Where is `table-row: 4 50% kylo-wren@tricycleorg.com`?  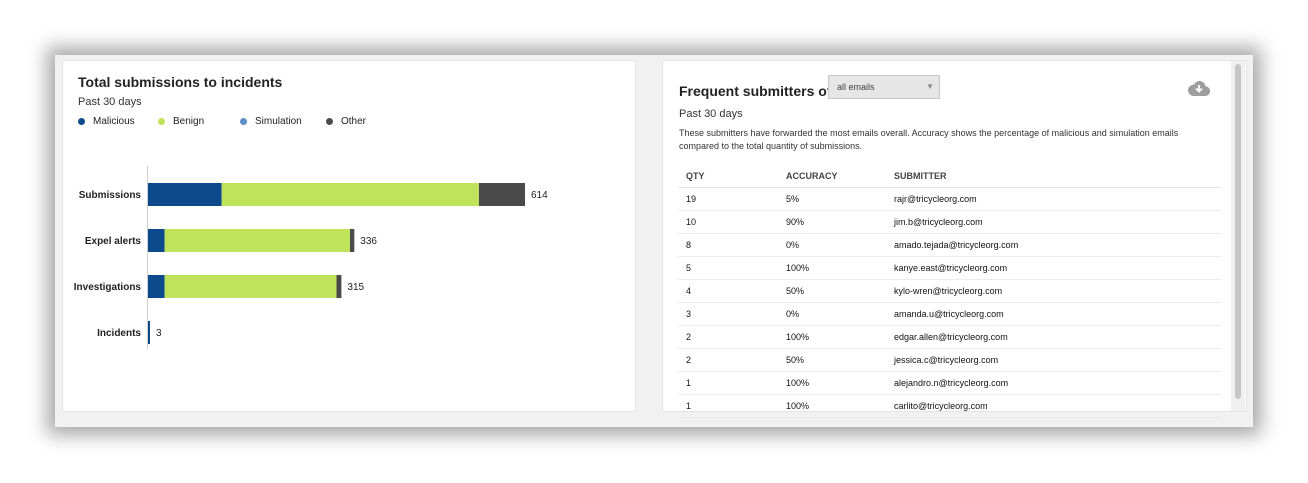 table-row: 4 50% kylo-wren@tricycleorg.com is located at coordinates (949, 291).